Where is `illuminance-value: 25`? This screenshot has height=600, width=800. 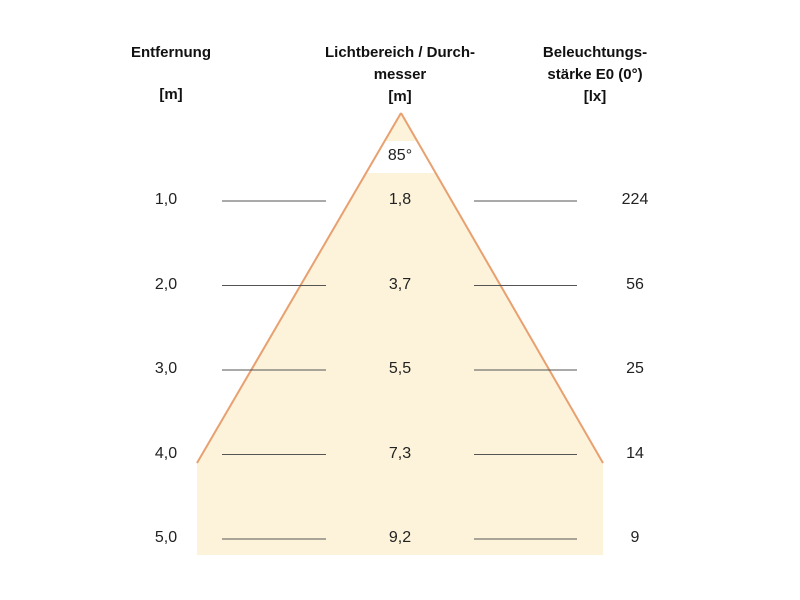
illuminance-value: 25 is located at coordinates (635, 368).